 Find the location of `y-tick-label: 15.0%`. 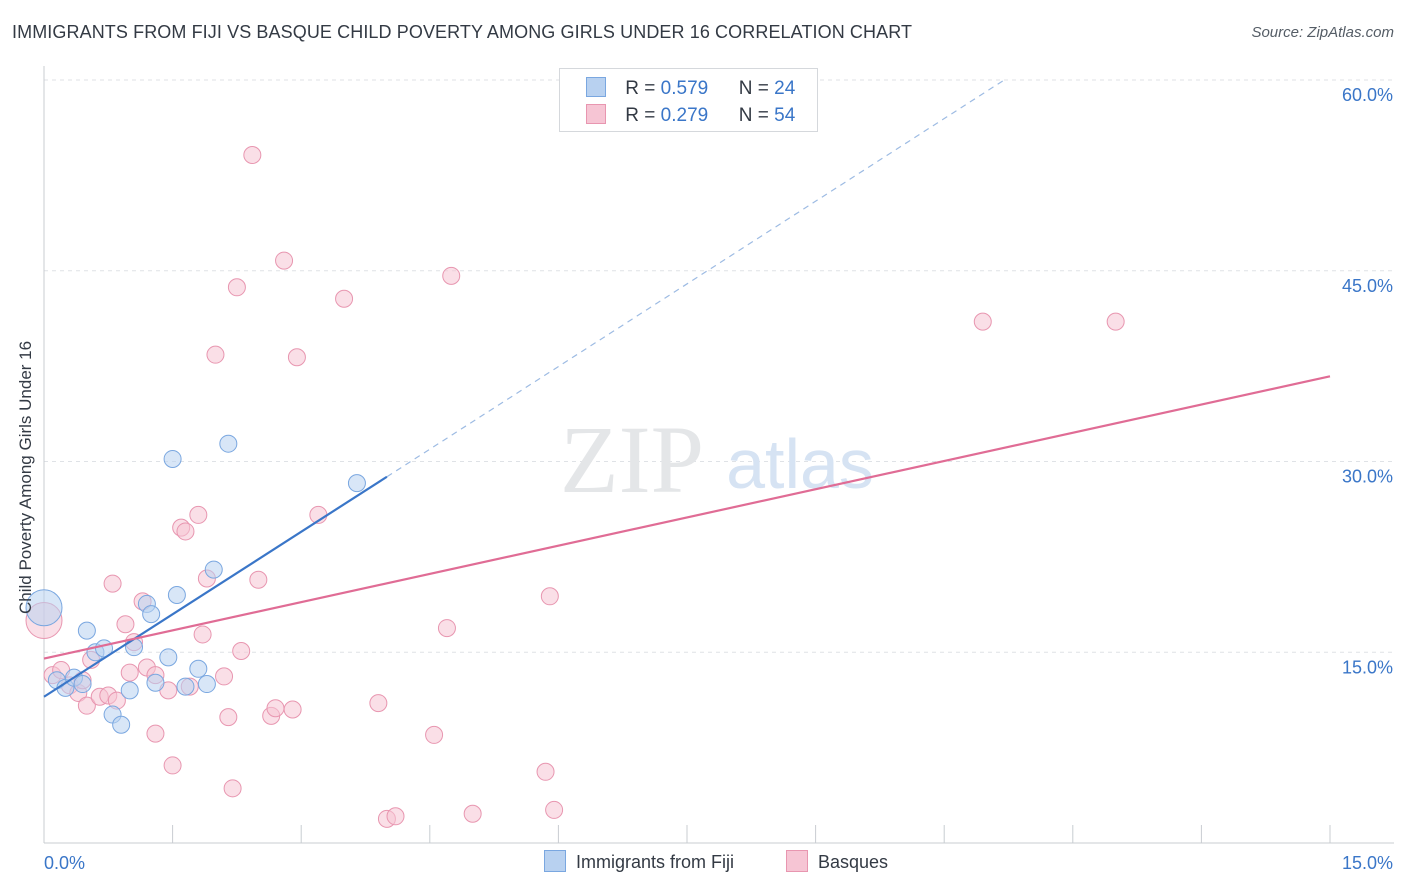

y-tick-label: 15.0% is located at coordinates (1367, 667).